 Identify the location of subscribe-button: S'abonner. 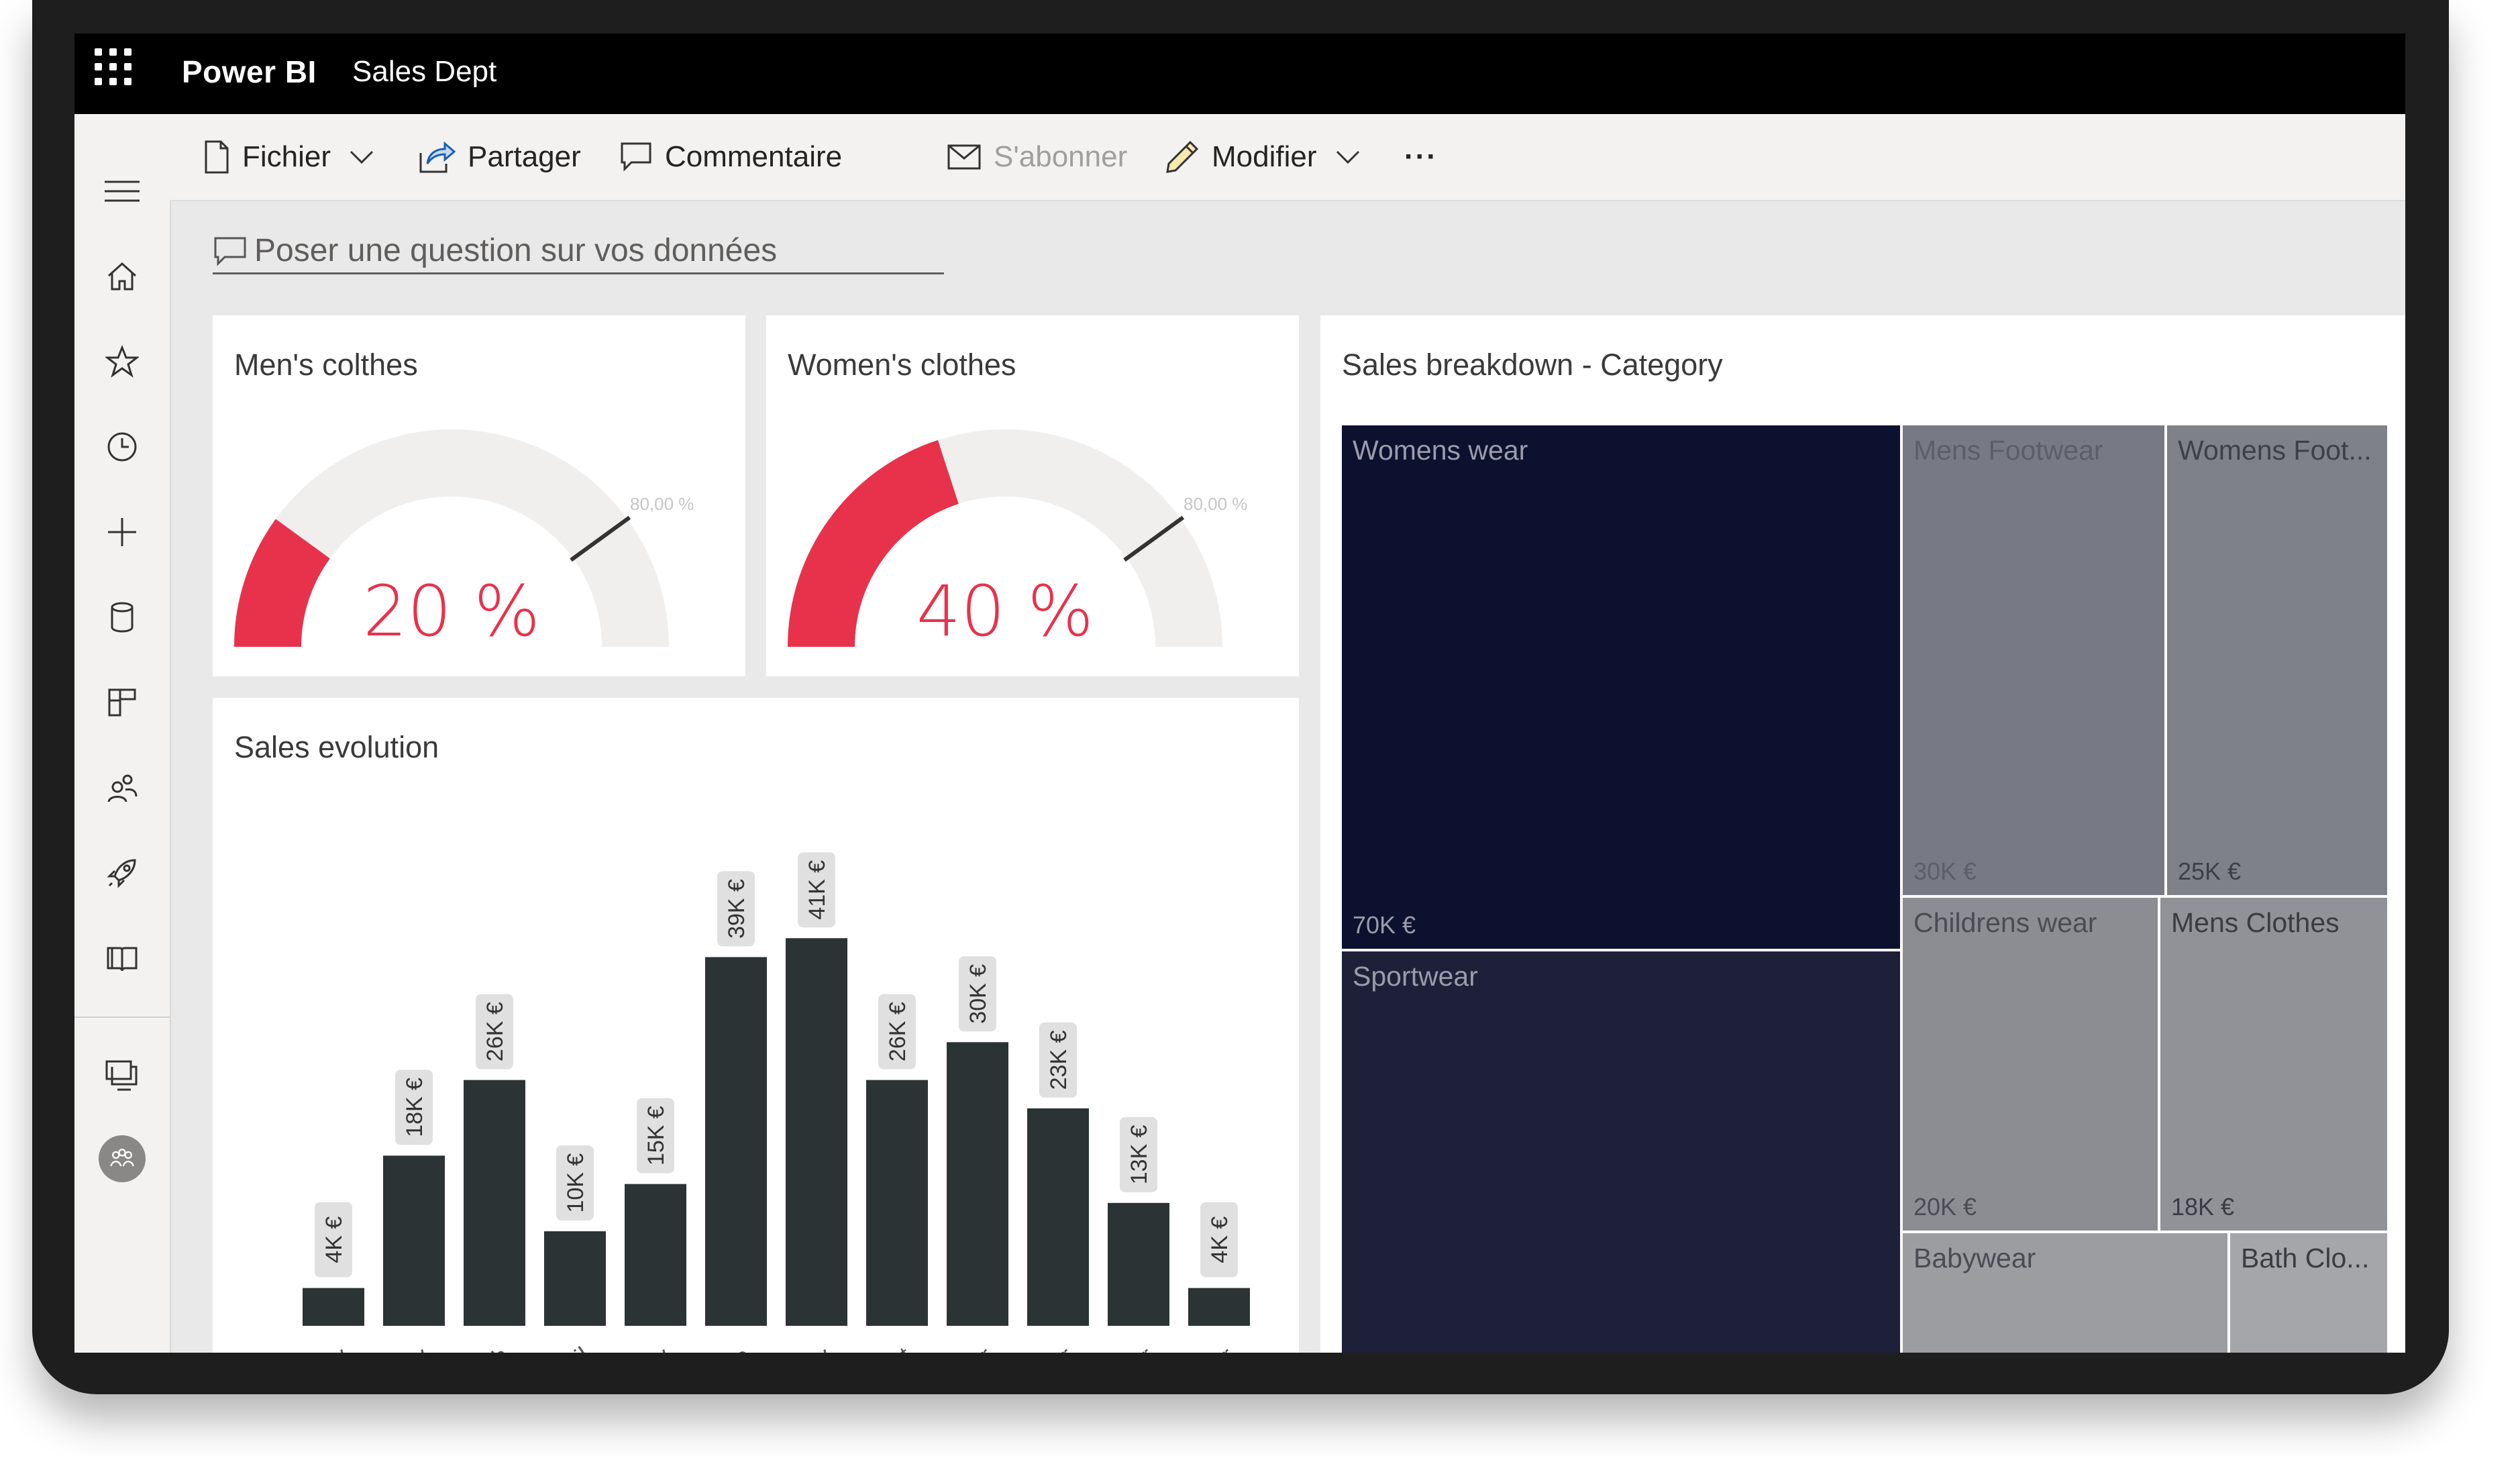
(1037, 157).